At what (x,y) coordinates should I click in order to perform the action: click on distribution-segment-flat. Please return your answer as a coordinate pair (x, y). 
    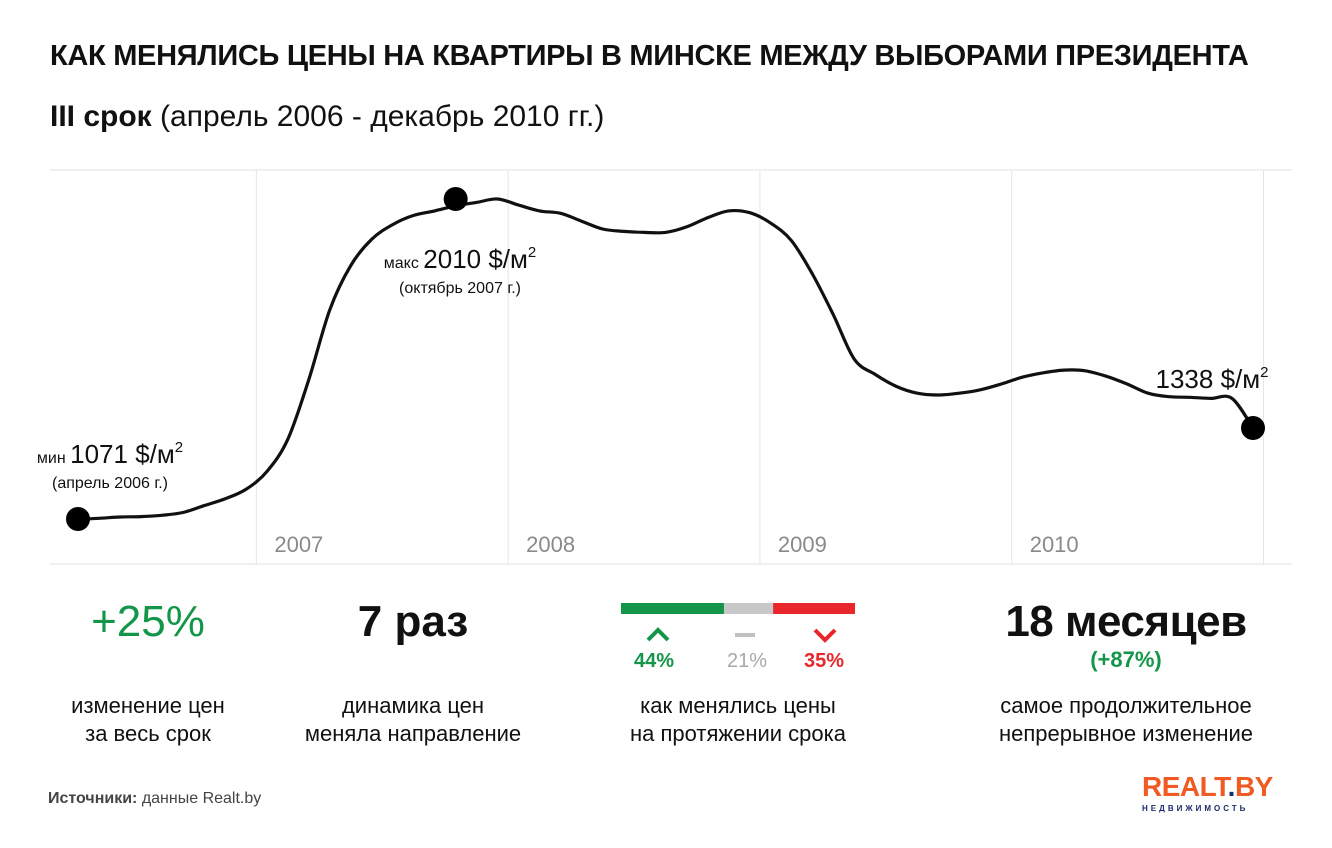
    Looking at the image, I should click on (748, 608).